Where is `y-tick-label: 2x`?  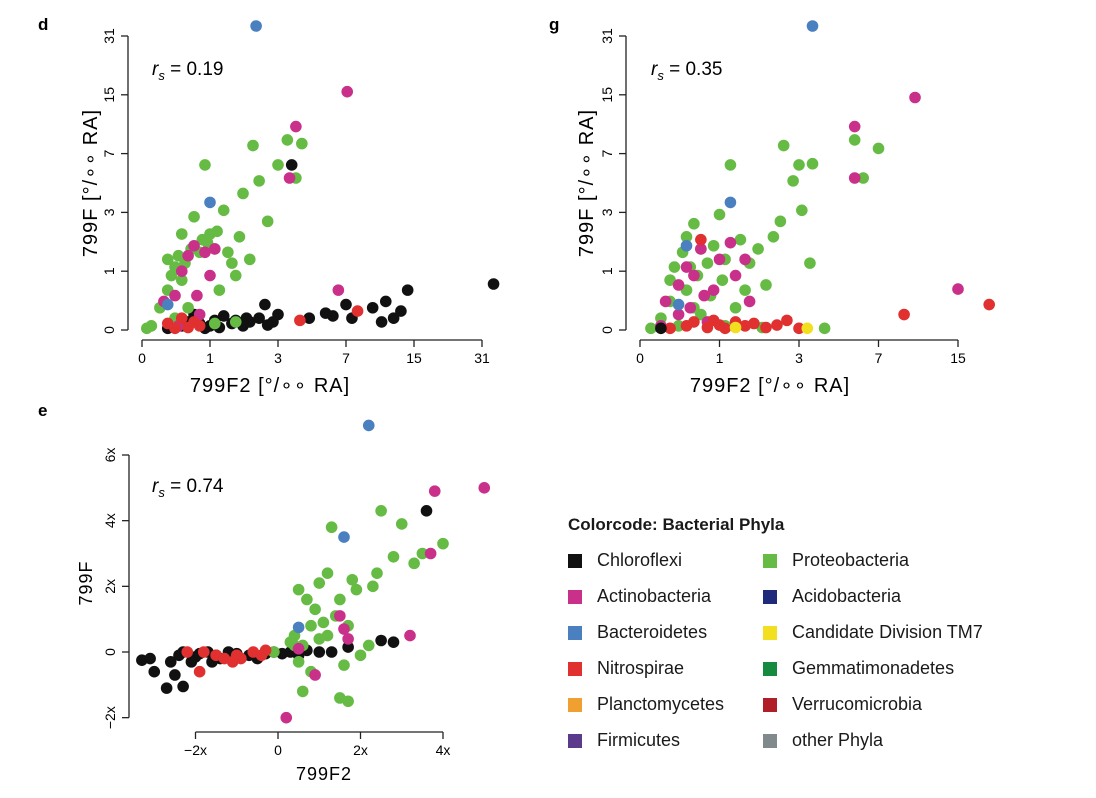
y-tick-label: 2x is located at coordinates (110, 586).